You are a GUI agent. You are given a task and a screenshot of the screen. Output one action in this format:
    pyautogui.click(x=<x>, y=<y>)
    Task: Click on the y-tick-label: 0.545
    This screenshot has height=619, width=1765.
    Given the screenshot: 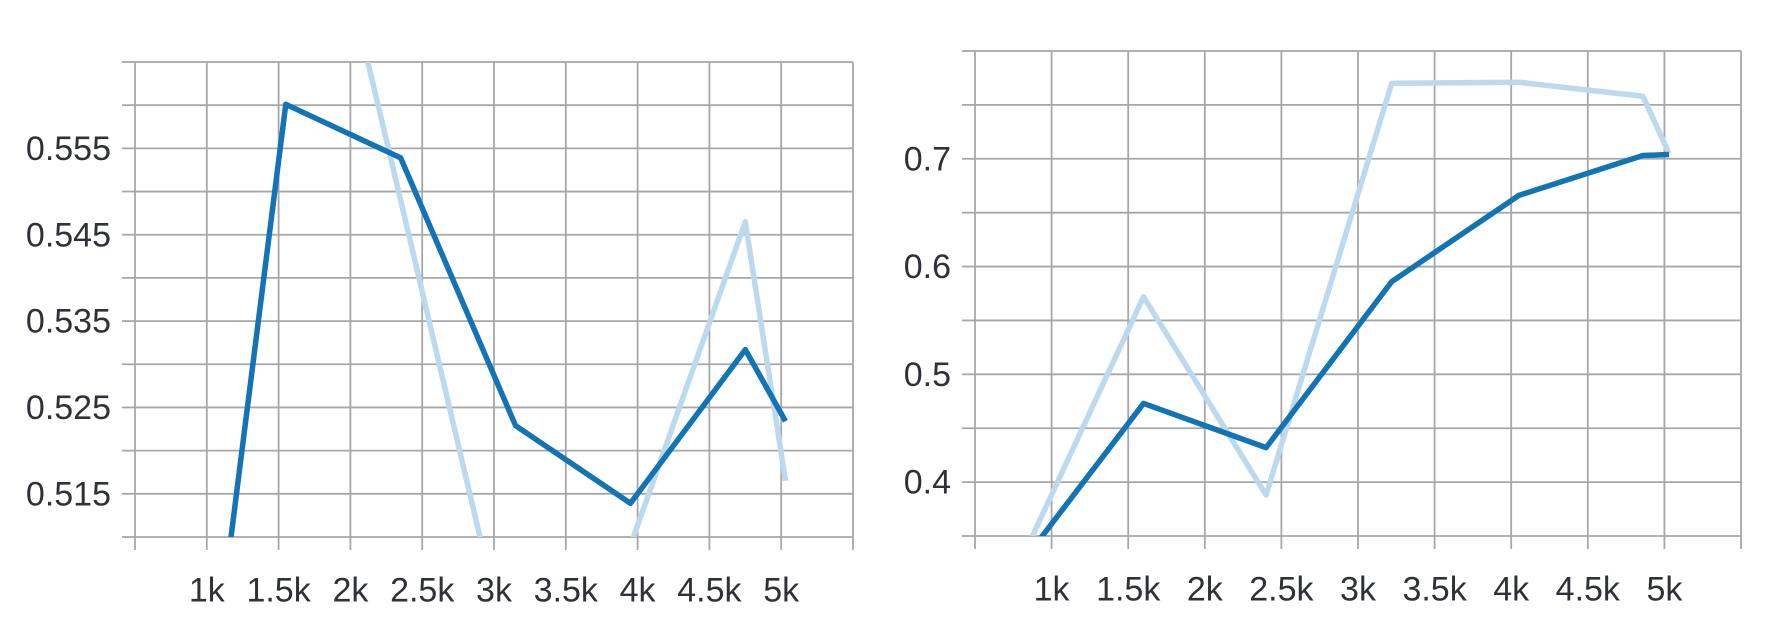 What is the action you would take?
    pyautogui.click(x=68, y=235)
    